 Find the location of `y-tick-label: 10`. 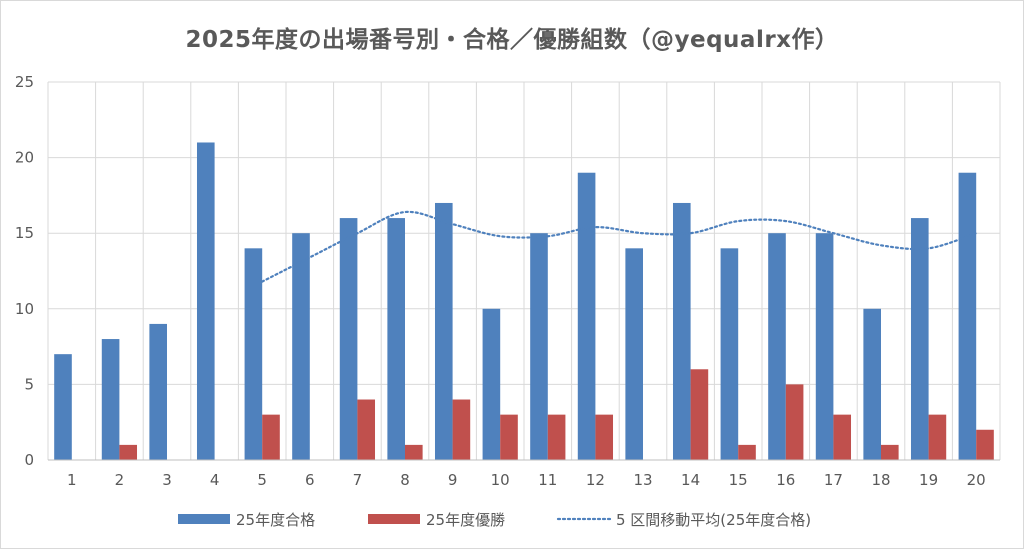

y-tick-label: 10 is located at coordinates (24, 309).